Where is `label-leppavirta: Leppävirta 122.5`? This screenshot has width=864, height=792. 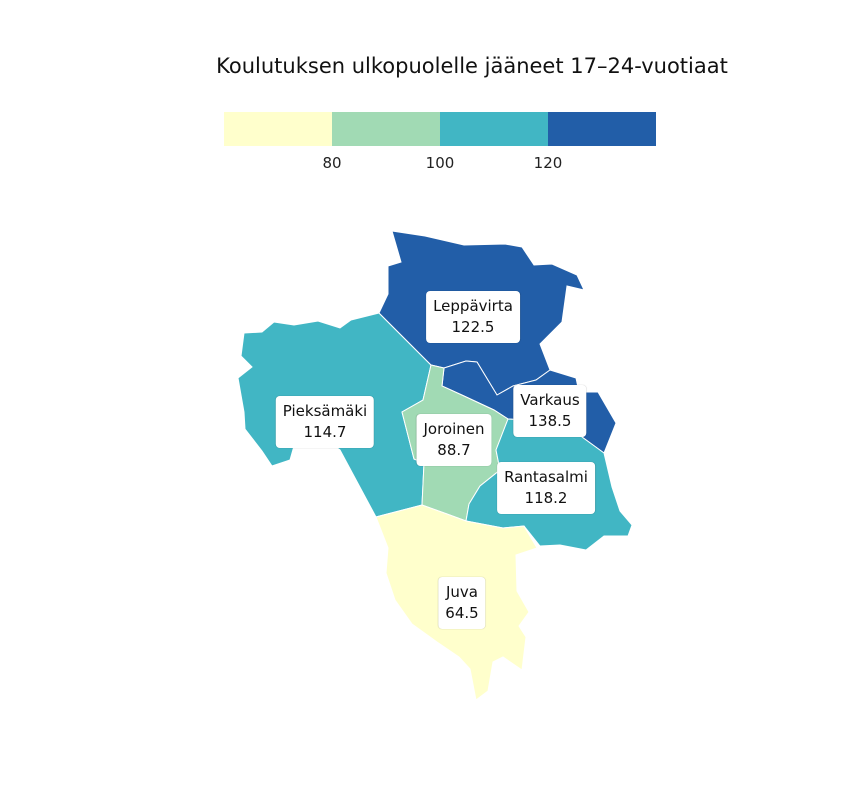
label-leppavirta: Leppävirta 122.5 is located at coordinates (473, 317).